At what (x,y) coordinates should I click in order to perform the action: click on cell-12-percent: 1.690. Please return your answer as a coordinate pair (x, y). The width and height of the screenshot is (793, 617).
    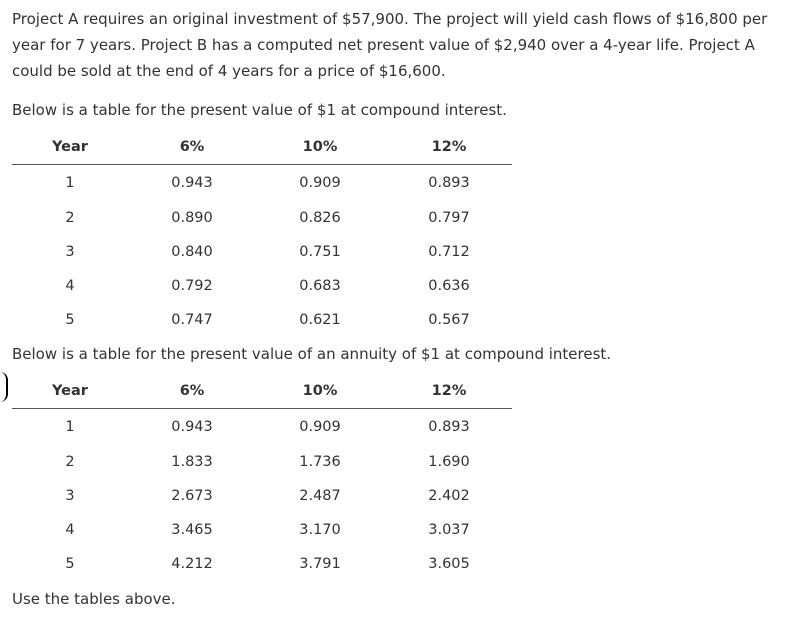
    Looking at the image, I should click on (449, 462).